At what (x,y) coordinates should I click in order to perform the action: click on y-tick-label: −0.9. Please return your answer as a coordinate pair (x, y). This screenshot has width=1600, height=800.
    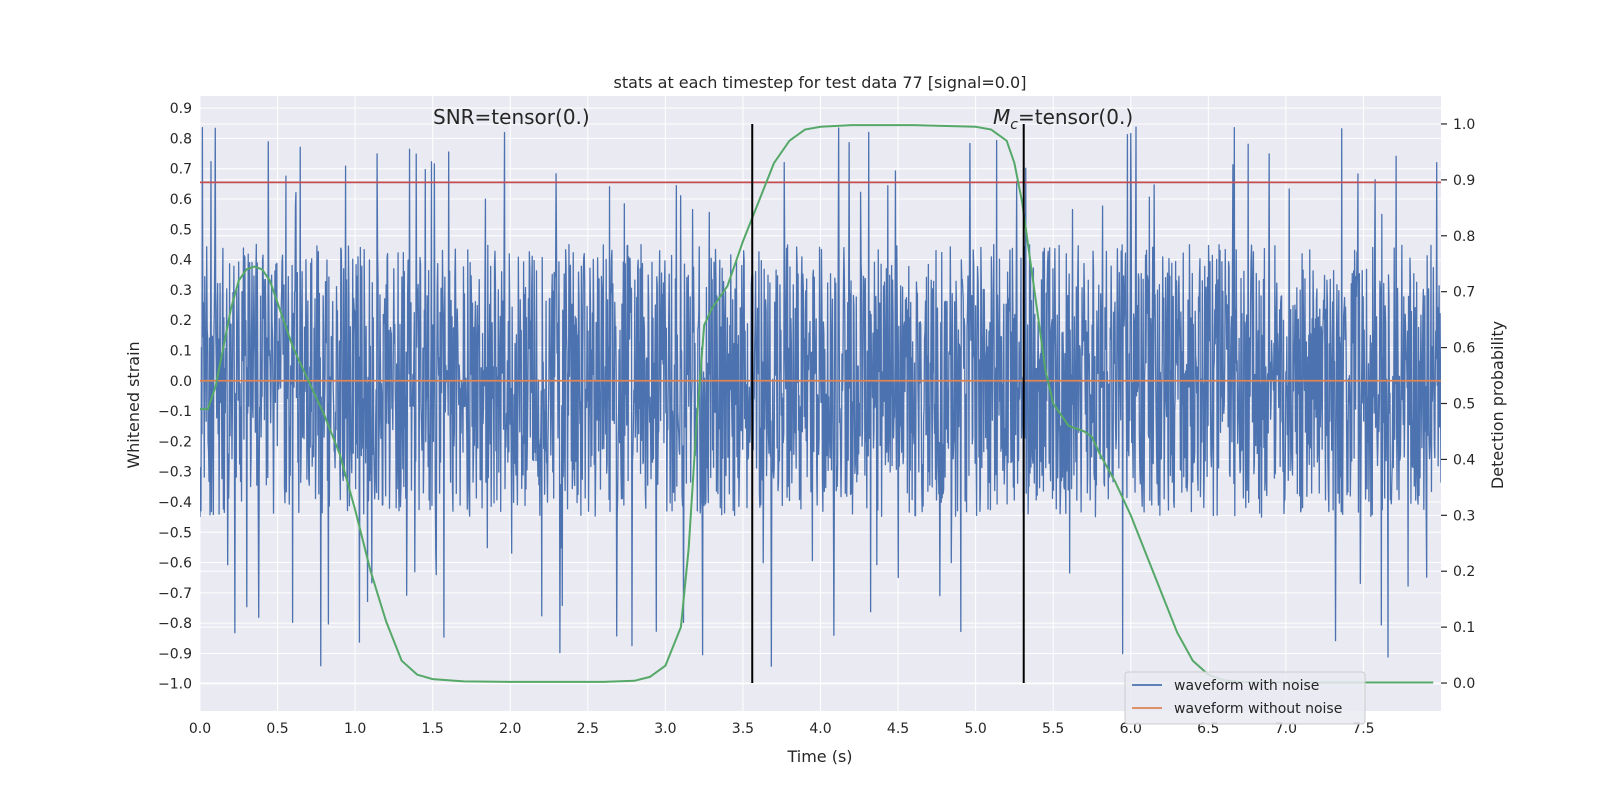
    Looking at the image, I should click on (175, 654).